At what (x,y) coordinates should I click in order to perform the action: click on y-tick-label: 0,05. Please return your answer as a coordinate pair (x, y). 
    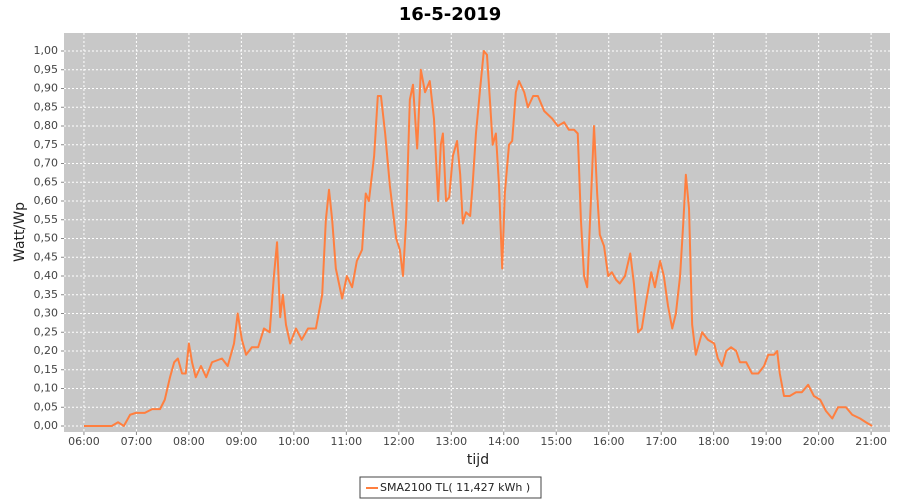
    Looking at the image, I should click on (46, 406).